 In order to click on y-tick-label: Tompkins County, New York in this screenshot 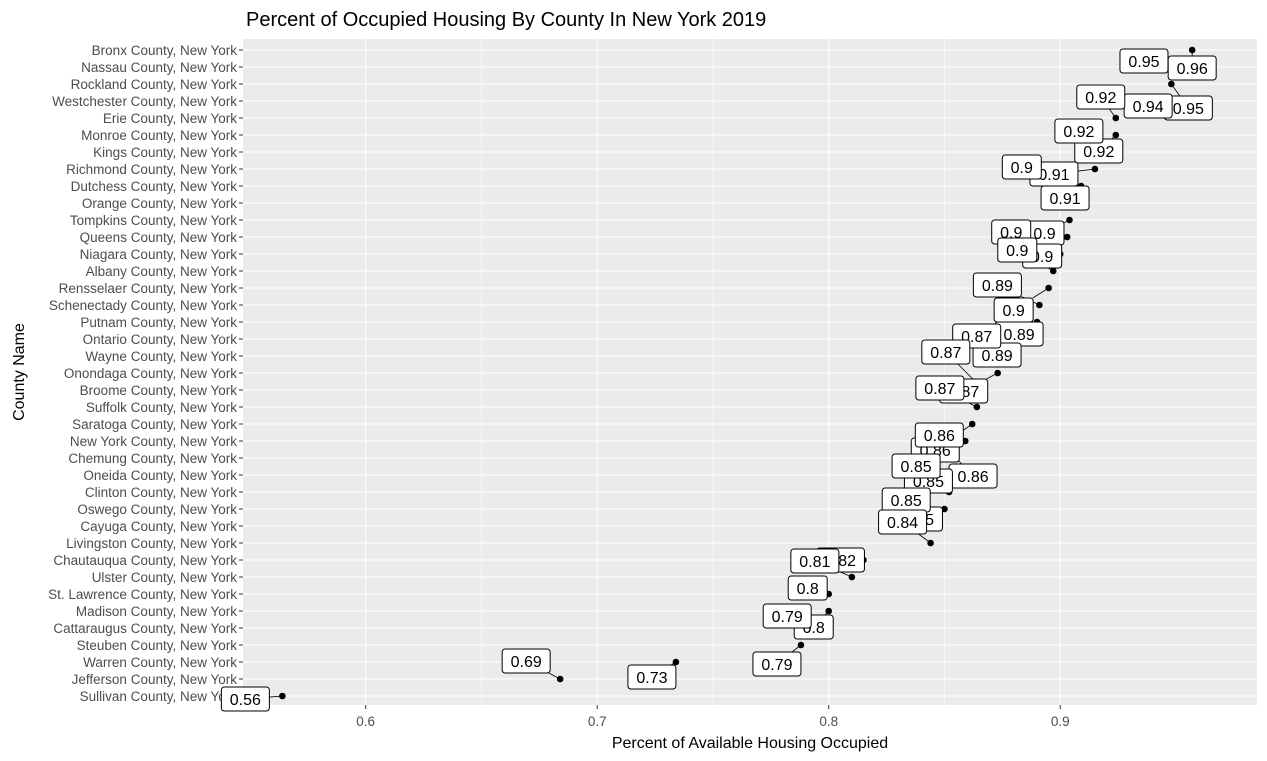, I will do `click(153, 220)`.